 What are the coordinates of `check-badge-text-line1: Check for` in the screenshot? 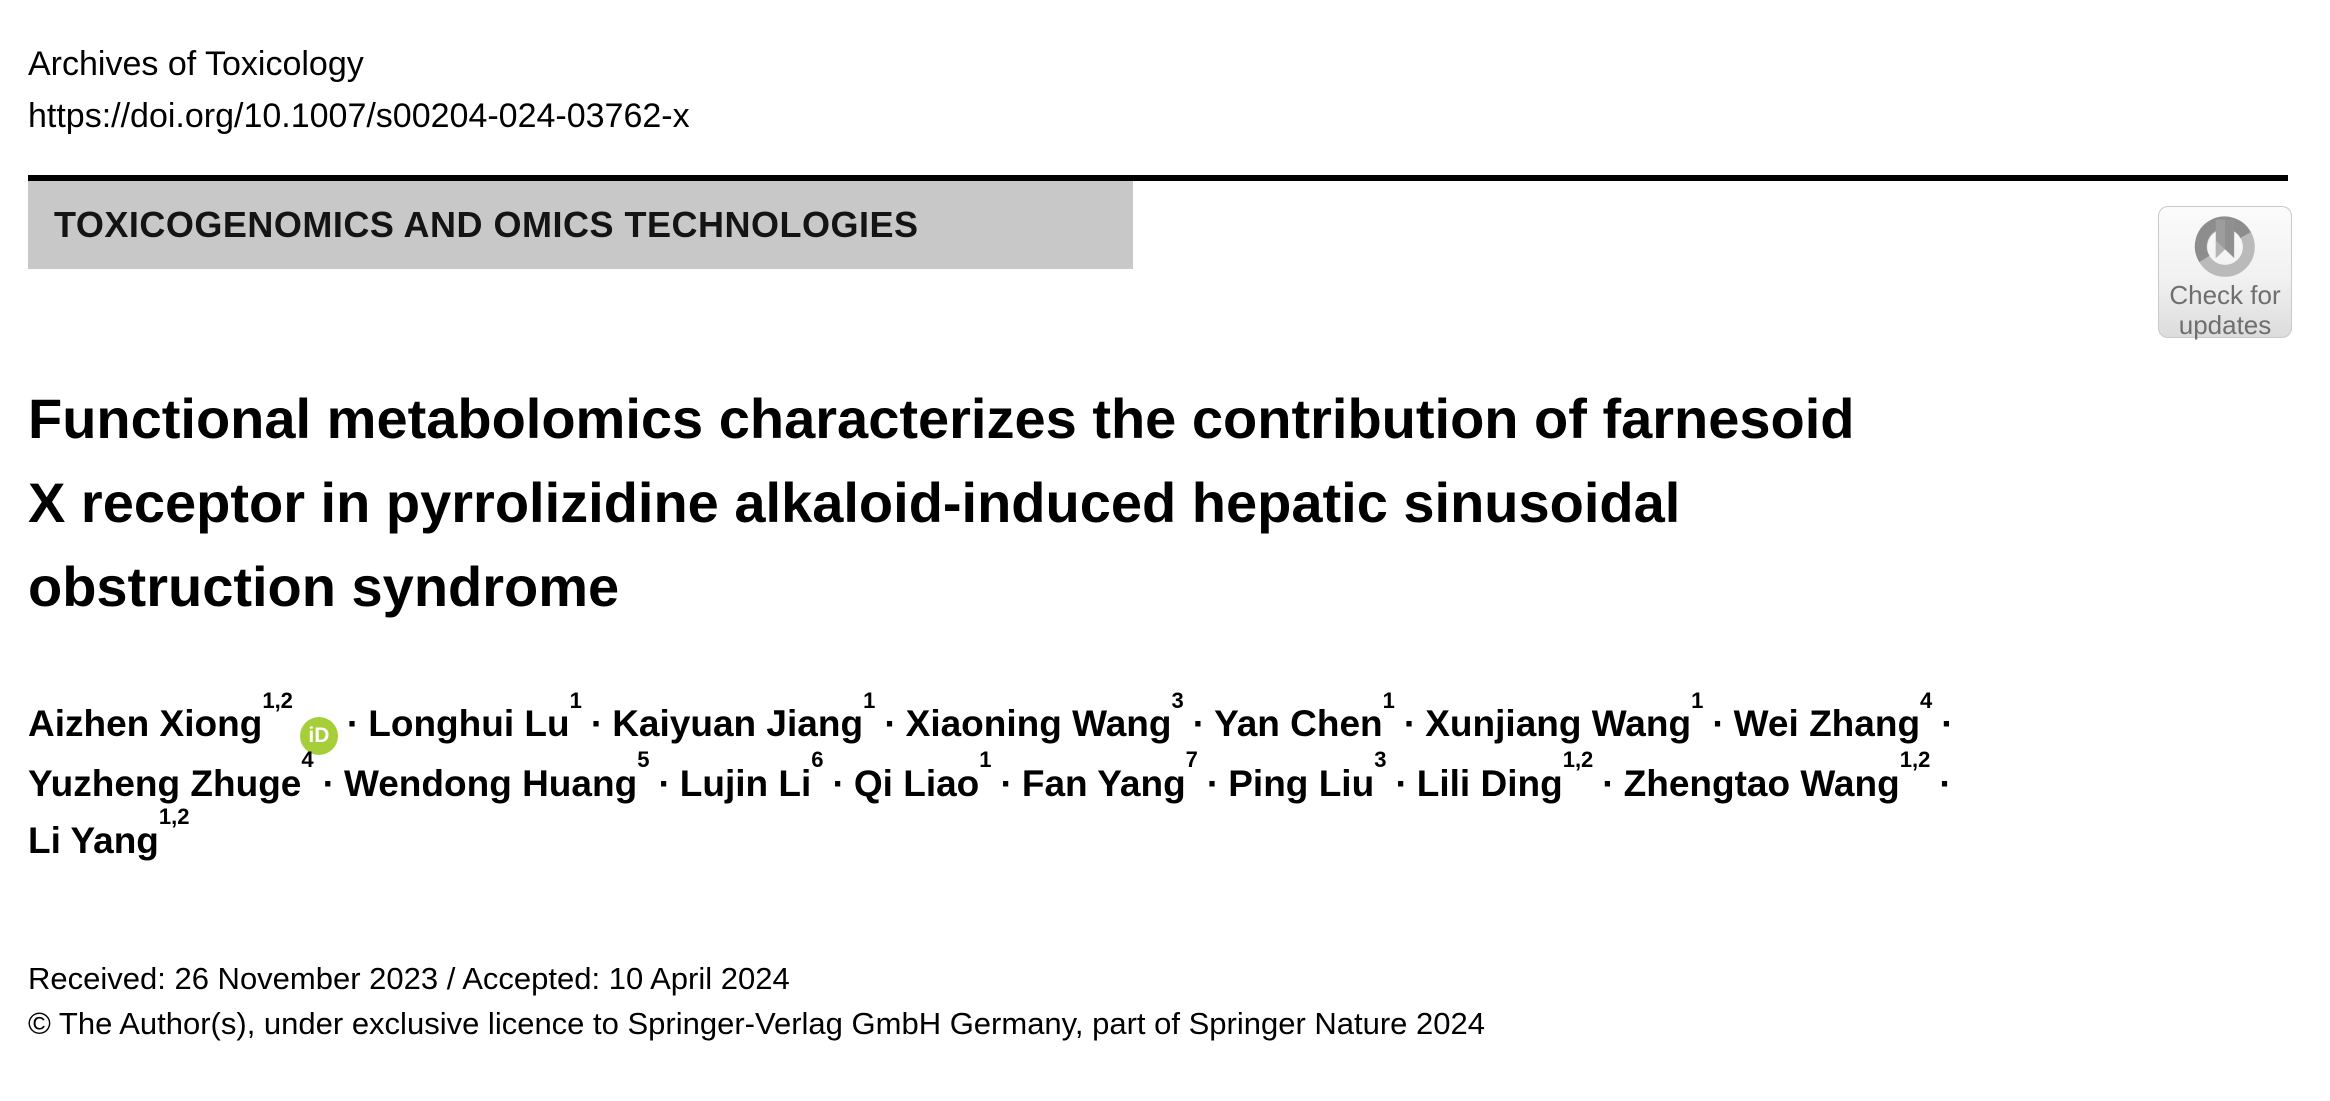 It's located at (2225, 295).